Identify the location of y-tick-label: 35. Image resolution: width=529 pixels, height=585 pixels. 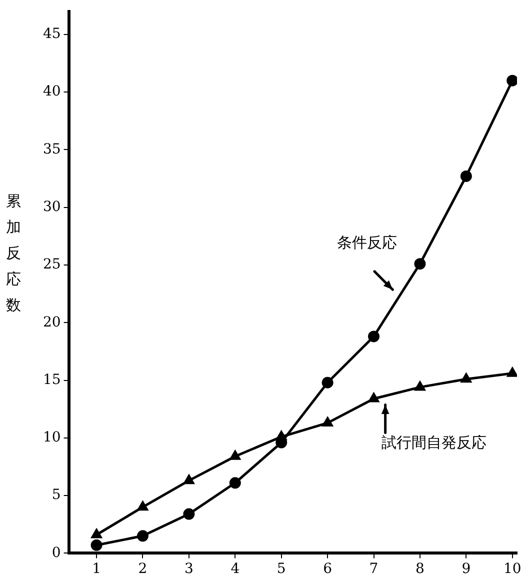
(51, 149).